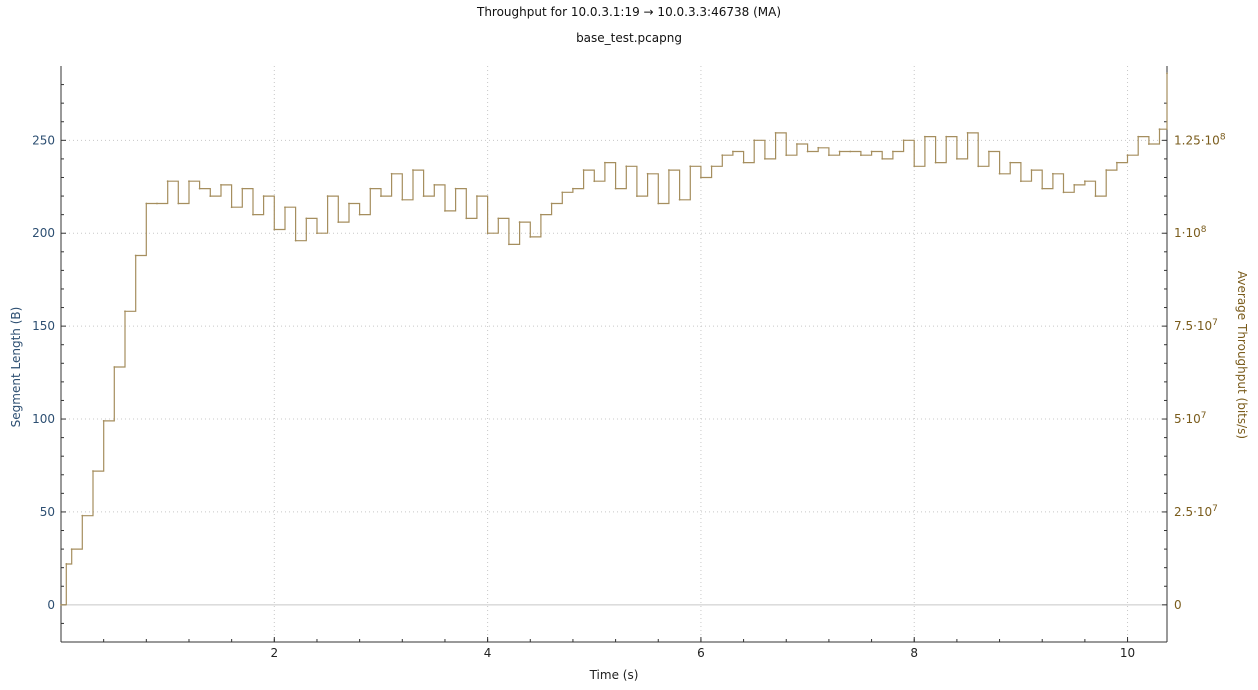 The width and height of the screenshot is (1258, 690). I want to click on y-right-tick-label: 1·10⁸, so click(1190, 232).